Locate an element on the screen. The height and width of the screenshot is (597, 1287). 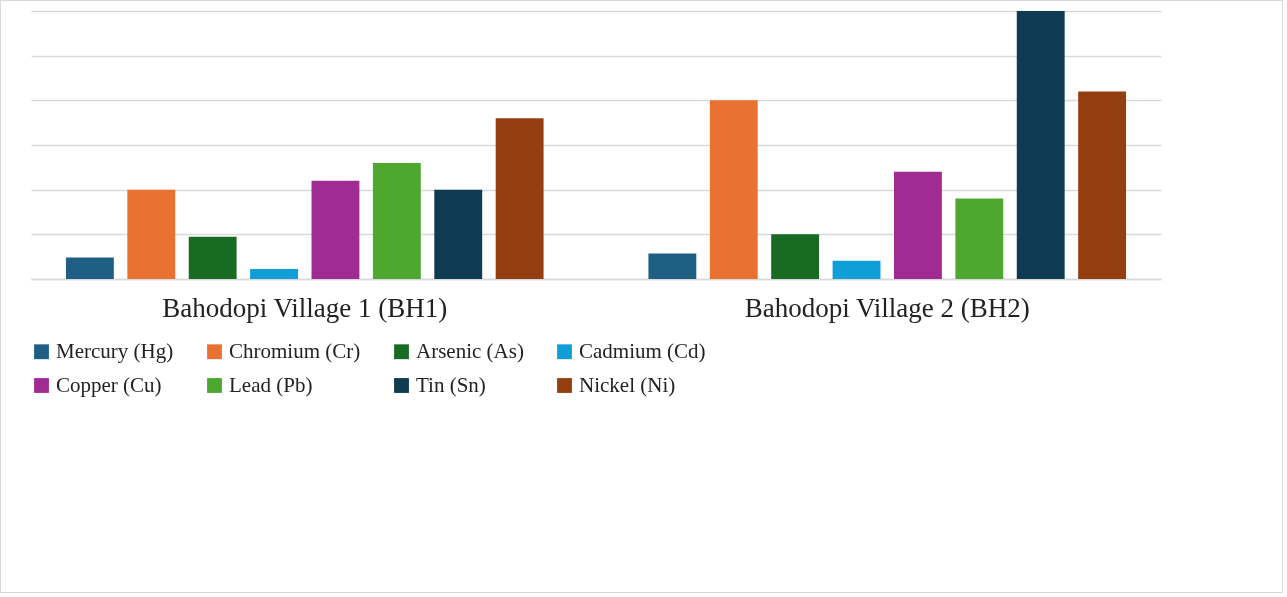
legend-label: Cadmium (Cd) is located at coordinates (642, 350).